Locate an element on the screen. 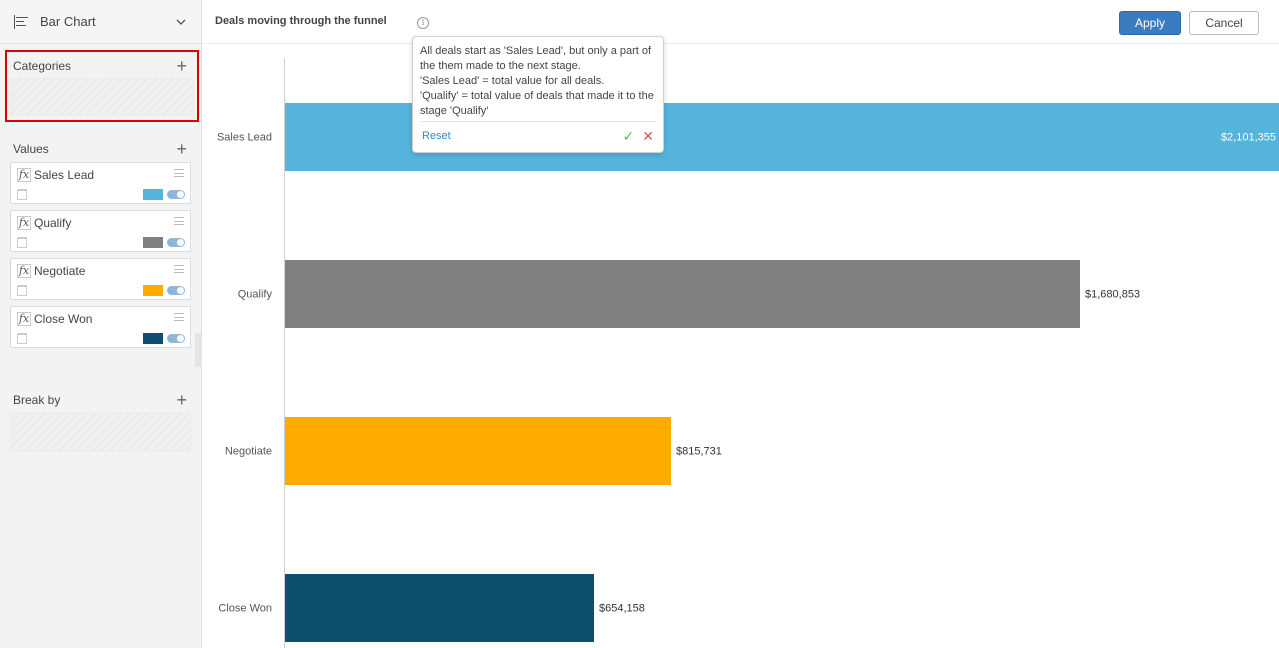 The image size is (1279, 648). break-by-label: Break by is located at coordinates (37, 400).